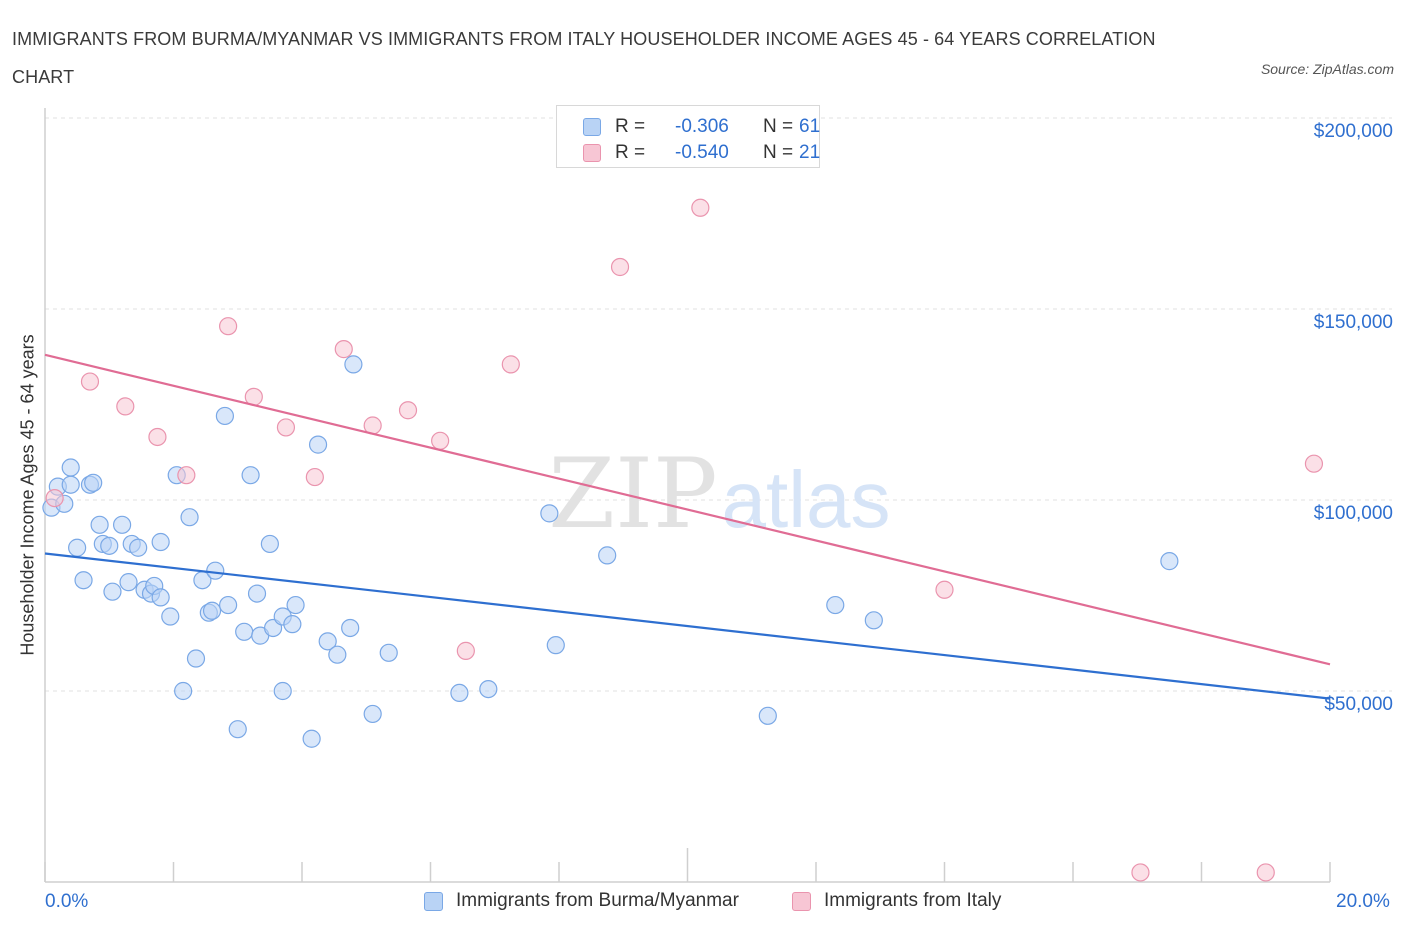 The height and width of the screenshot is (930, 1406). I want to click on legend-r-value: -0.540, so click(702, 152).